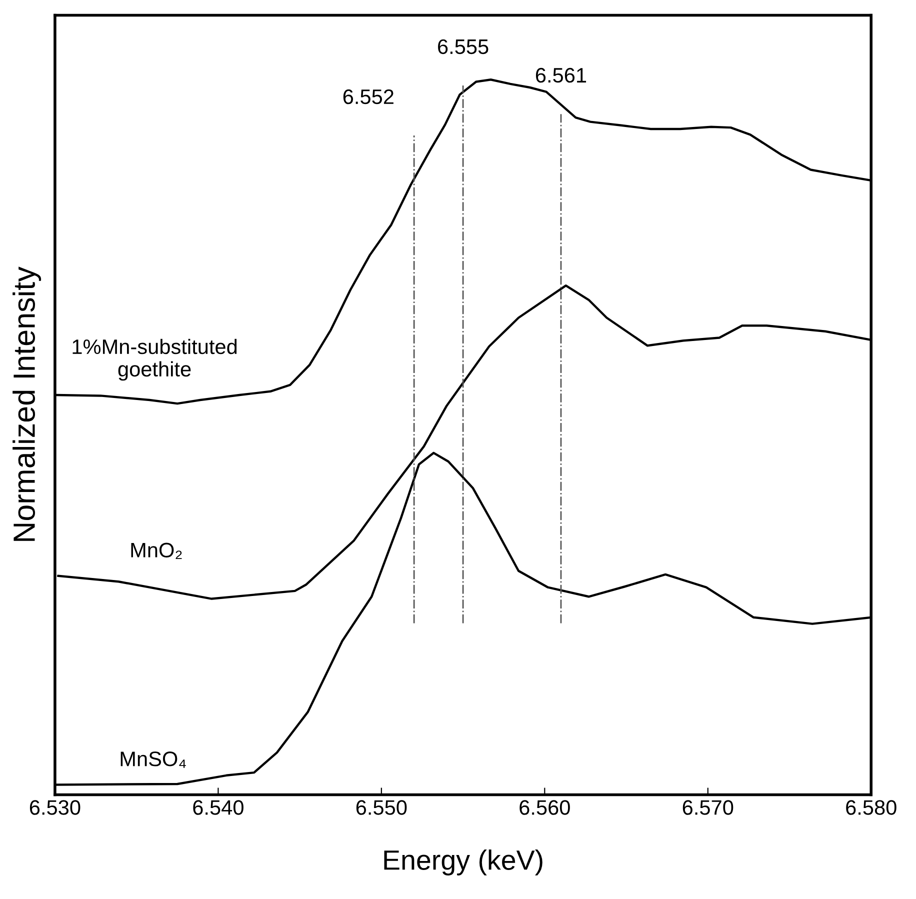 Image resolution: width=916 pixels, height=899 pixels. What do you see at coordinates (708, 807) in the screenshot?
I see `x-tick-label: 6.570` at bounding box center [708, 807].